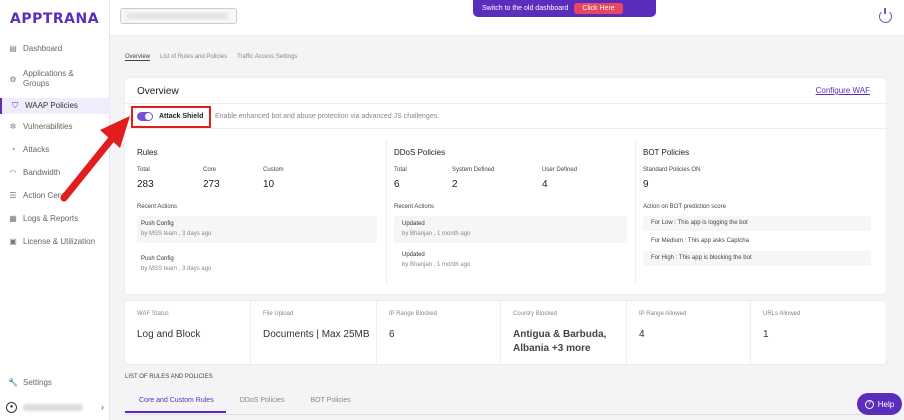 The height and width of the screenshot is (420, 904). Describe the element at coordinates (400, 170) in the screenshot. I see `ddos-total-label: Total` at that location.